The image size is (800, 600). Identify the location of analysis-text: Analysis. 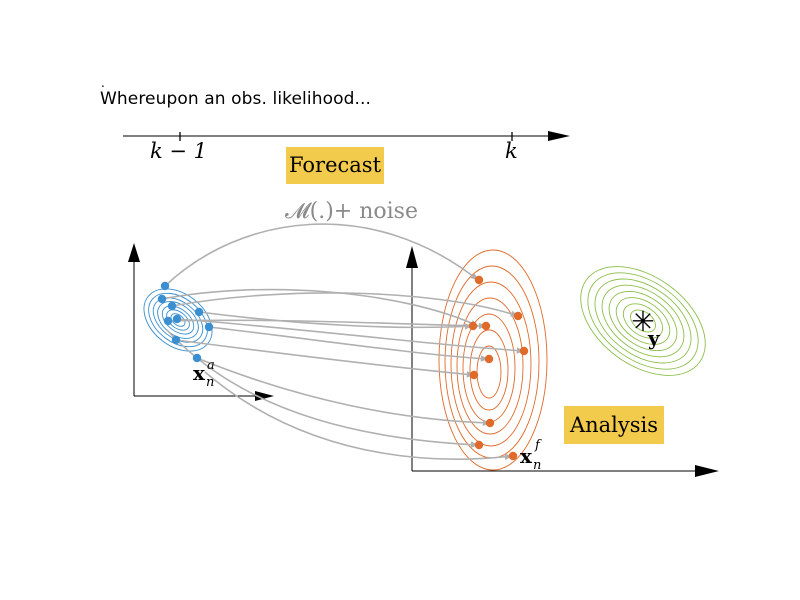
(613, 425).